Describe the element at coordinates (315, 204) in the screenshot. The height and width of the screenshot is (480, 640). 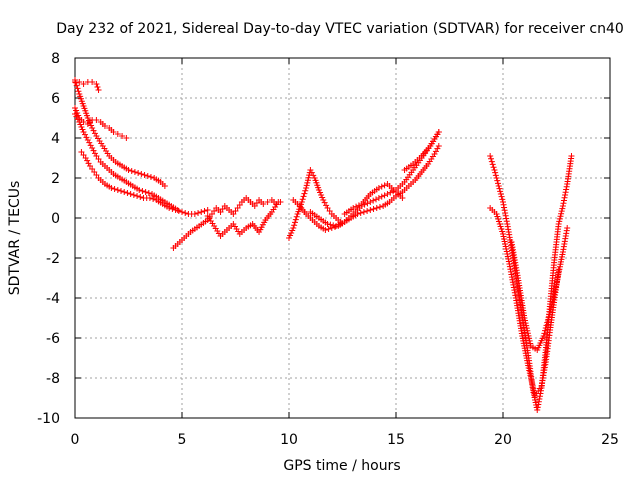
I see `series-trace-h` at that location.